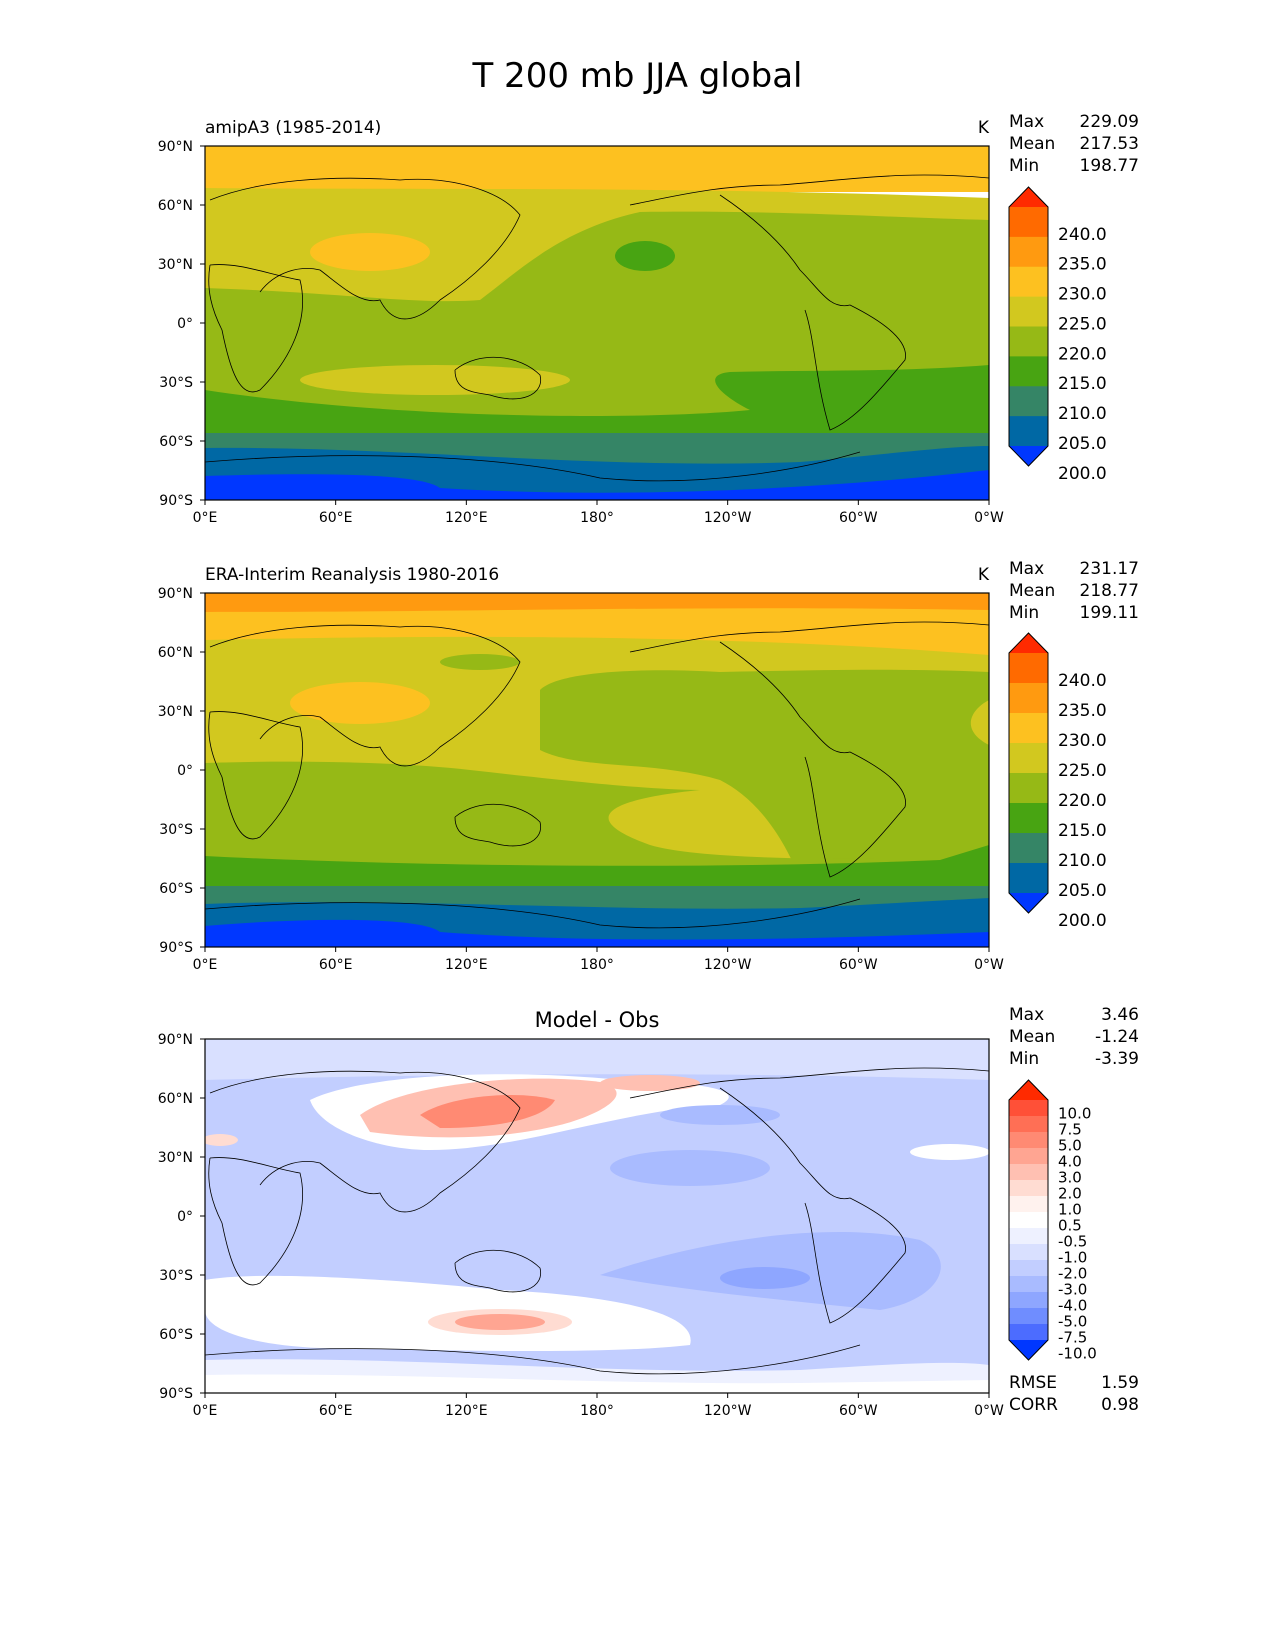 The image size is (1275, 1650). Describe the element at coordinates (1082, 265) in the screenshot. I see `colorbar-label: 235.0` at that location.